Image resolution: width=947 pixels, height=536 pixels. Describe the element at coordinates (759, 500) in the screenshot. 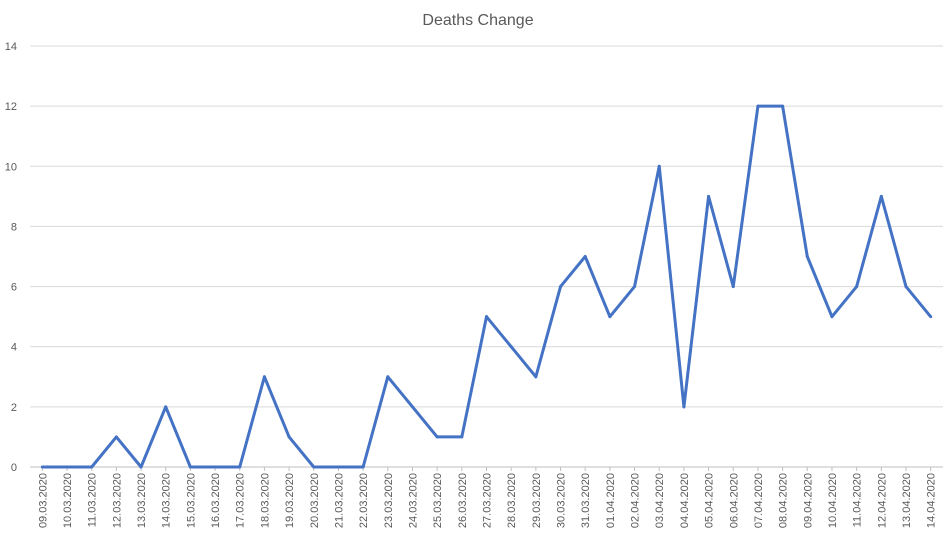

I see `x-tick-label: 07.04.2020` at that location.